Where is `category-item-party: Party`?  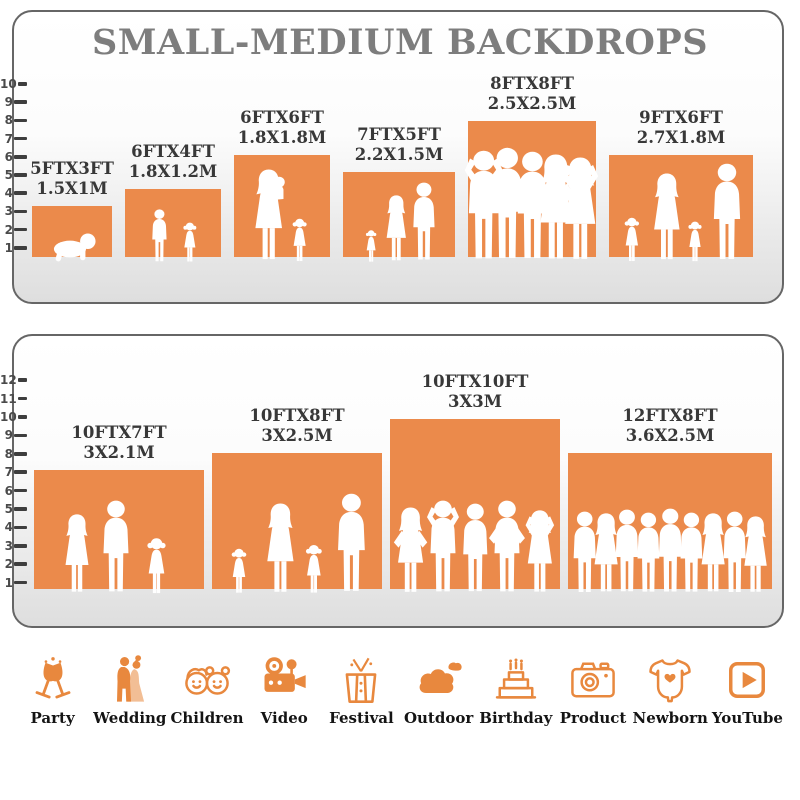
category-item-party: Party is located at coordinates (52, 690).